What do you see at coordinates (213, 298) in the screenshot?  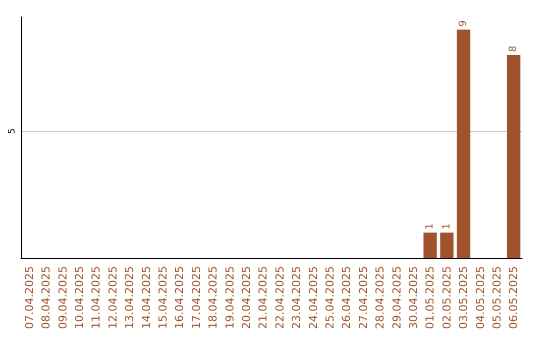 I see `x-tick-label: 18.04.2025` at bounding box center [213, 298].